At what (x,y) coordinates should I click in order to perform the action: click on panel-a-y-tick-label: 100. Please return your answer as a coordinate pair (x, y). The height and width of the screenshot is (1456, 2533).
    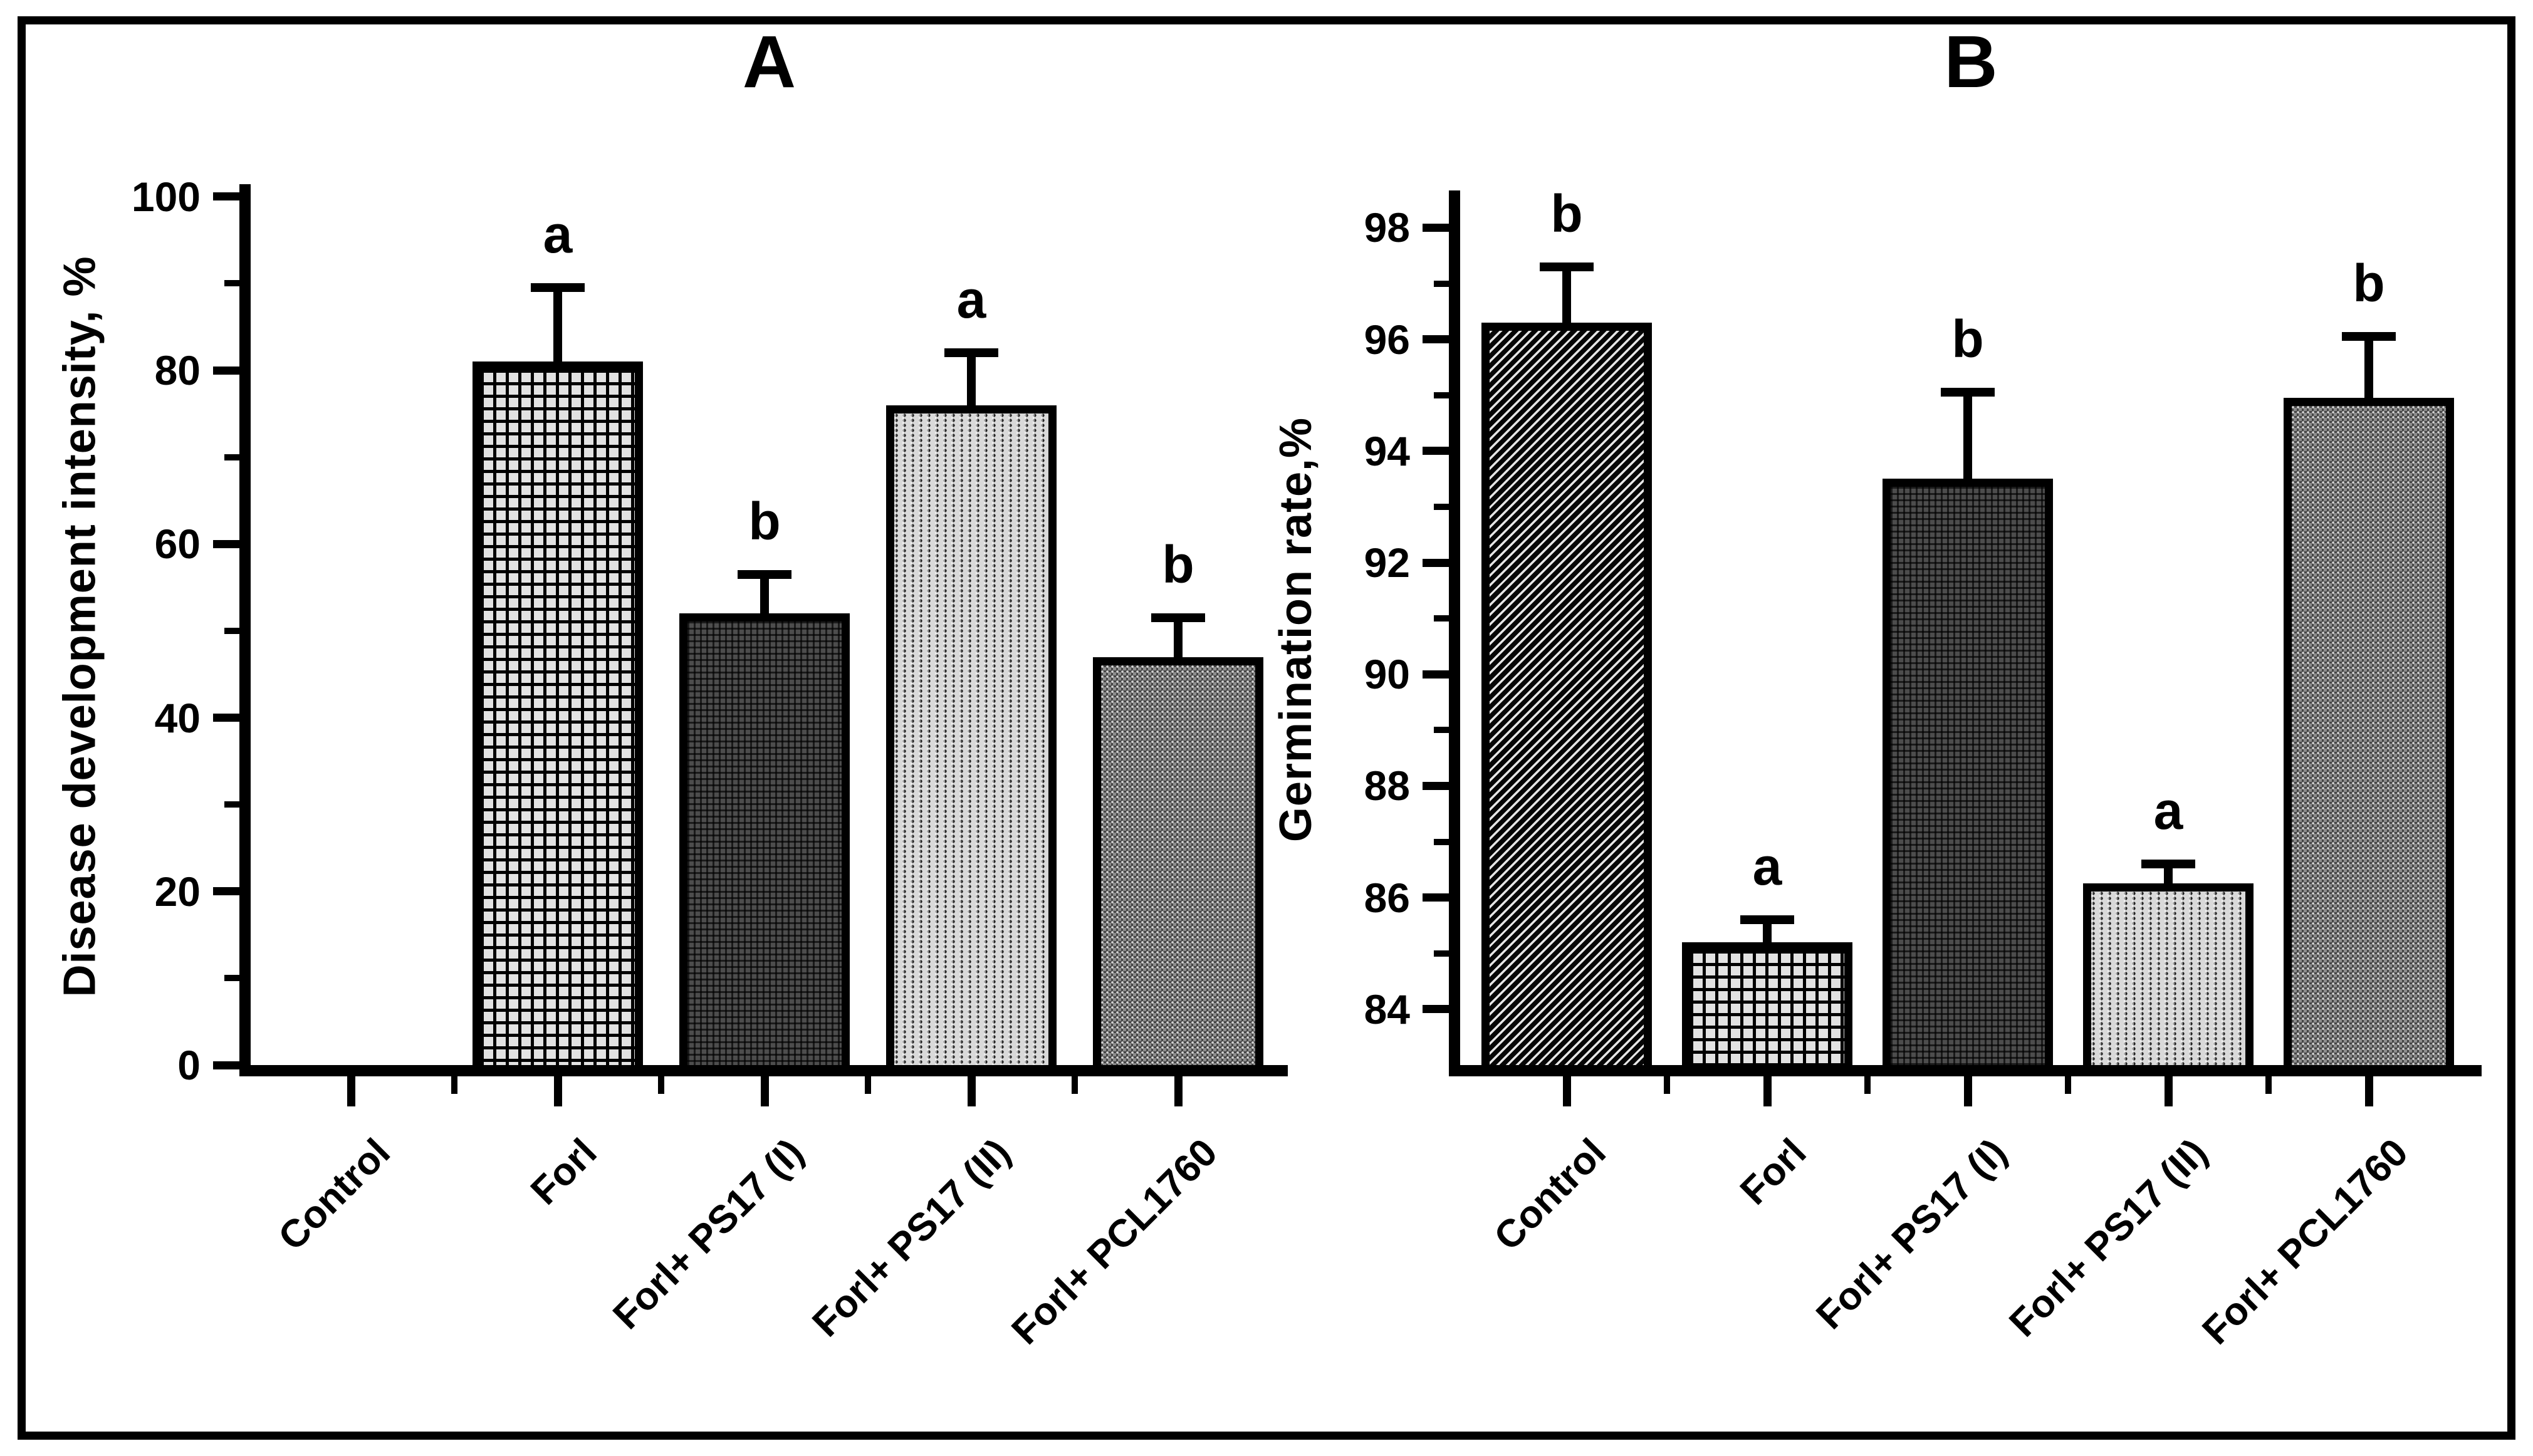
    Looking at the image, I should click on (166, 196).